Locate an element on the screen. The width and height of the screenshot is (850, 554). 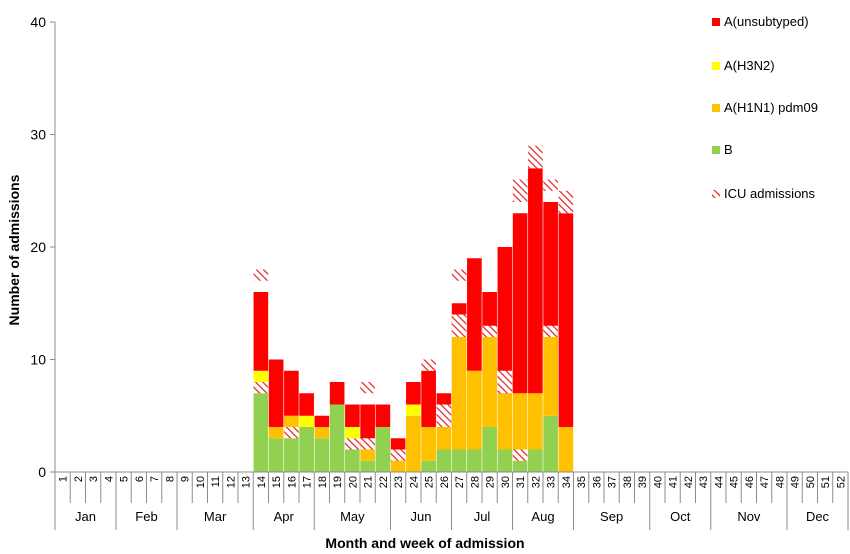
week-label: 12 is located at coordinates (231, 482).